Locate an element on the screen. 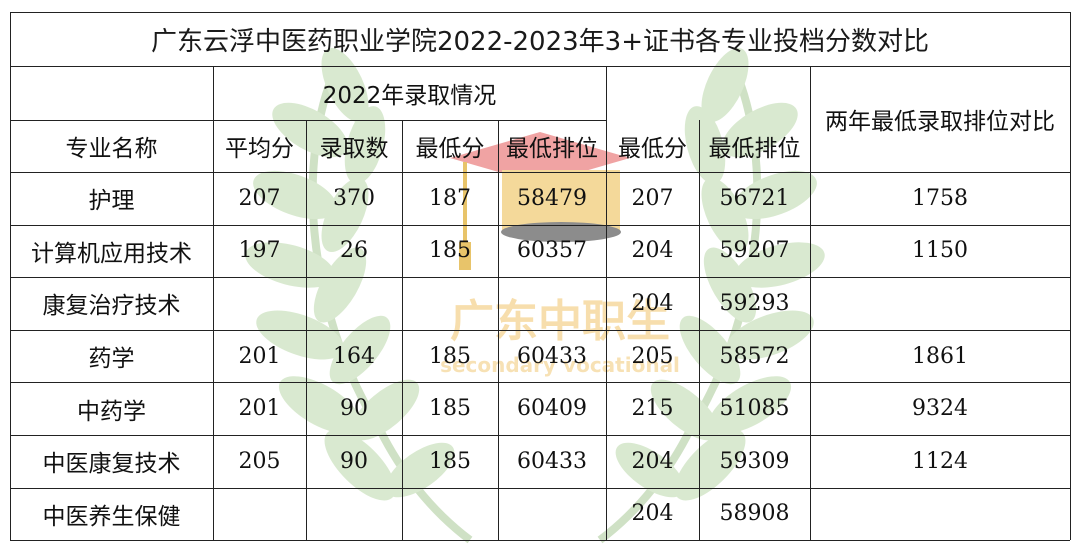 The image size is (1080, 550). table-title: 广东云浮中医药职业学院2022-2023年3+证书各专业投档分数对比 is located at coordinates (540, 41).